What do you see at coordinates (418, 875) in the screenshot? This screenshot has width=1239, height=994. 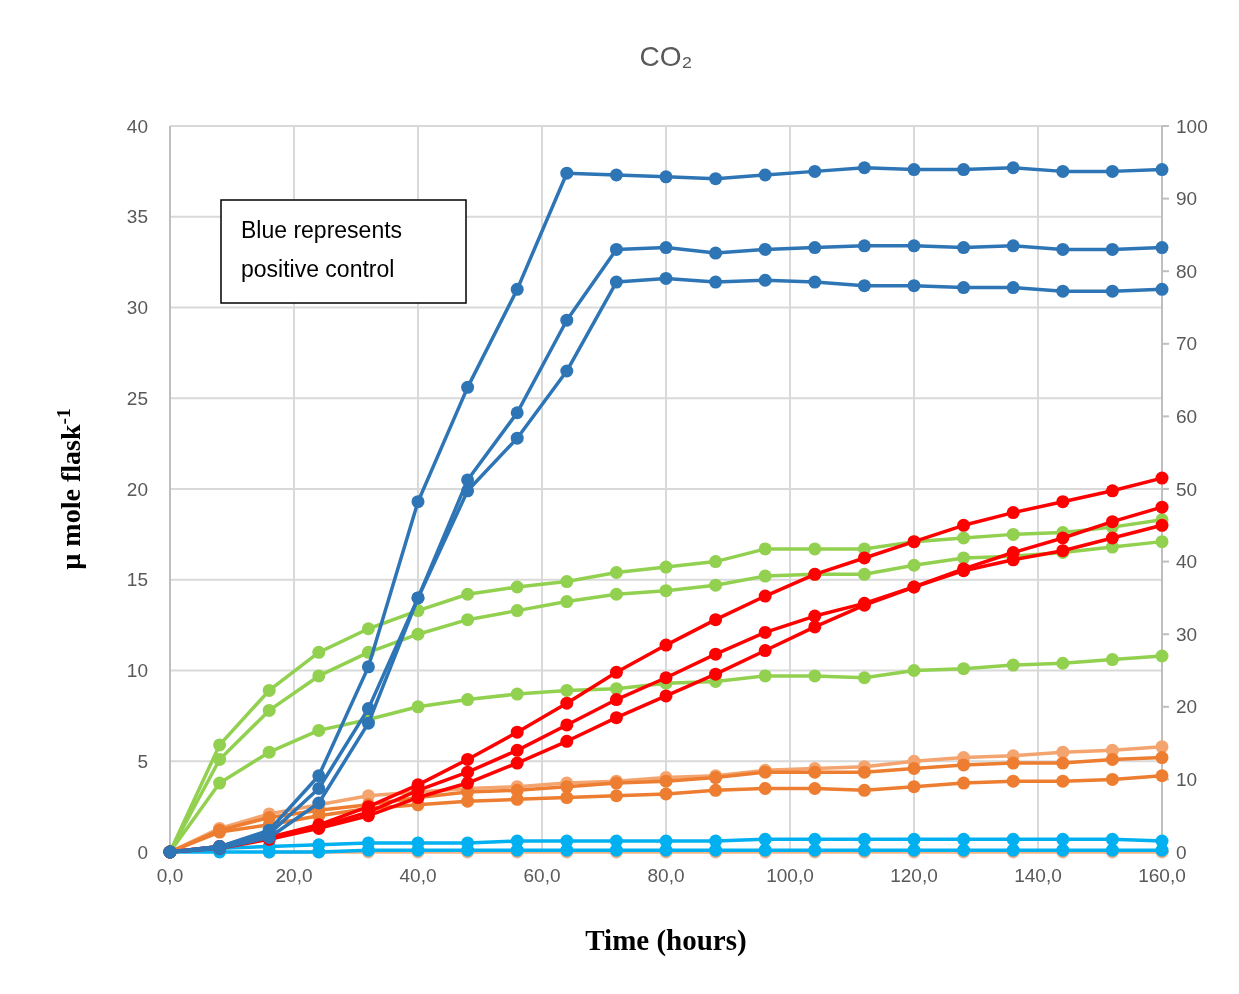 I see `x-tick-label: 40,0` at bounding box center [418, 875].